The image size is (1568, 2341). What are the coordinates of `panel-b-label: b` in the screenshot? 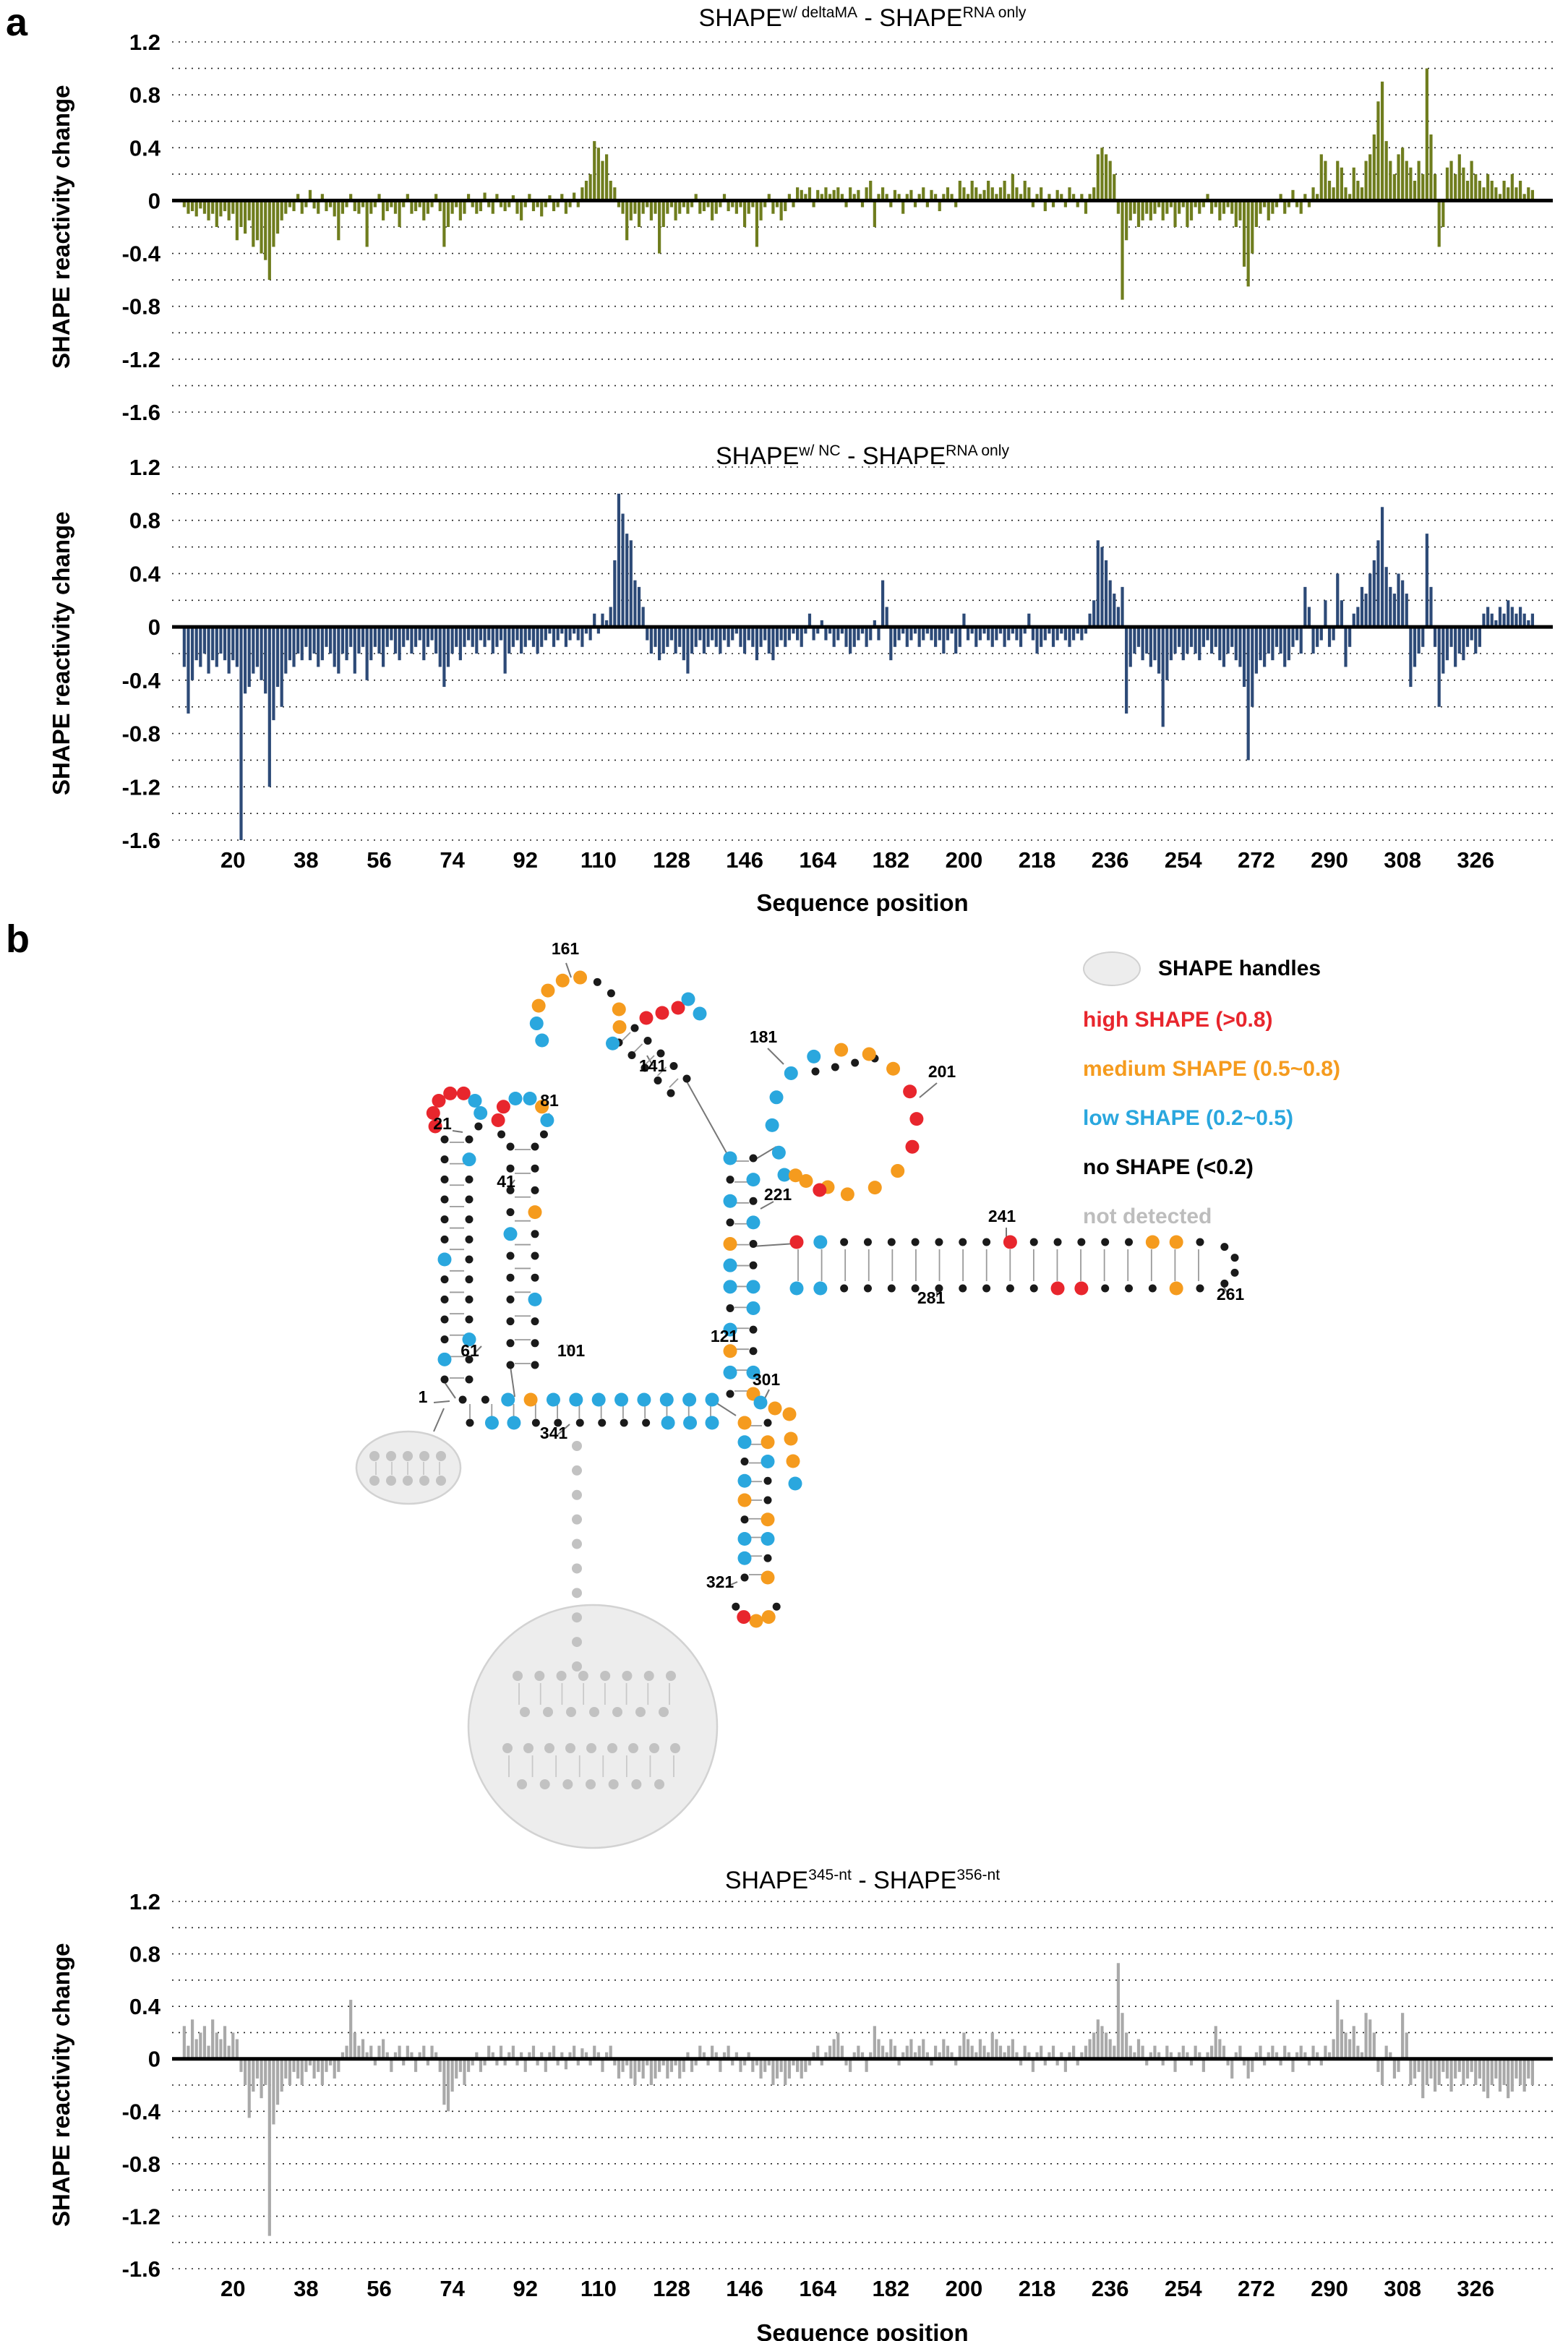 It's located at (18, 939).